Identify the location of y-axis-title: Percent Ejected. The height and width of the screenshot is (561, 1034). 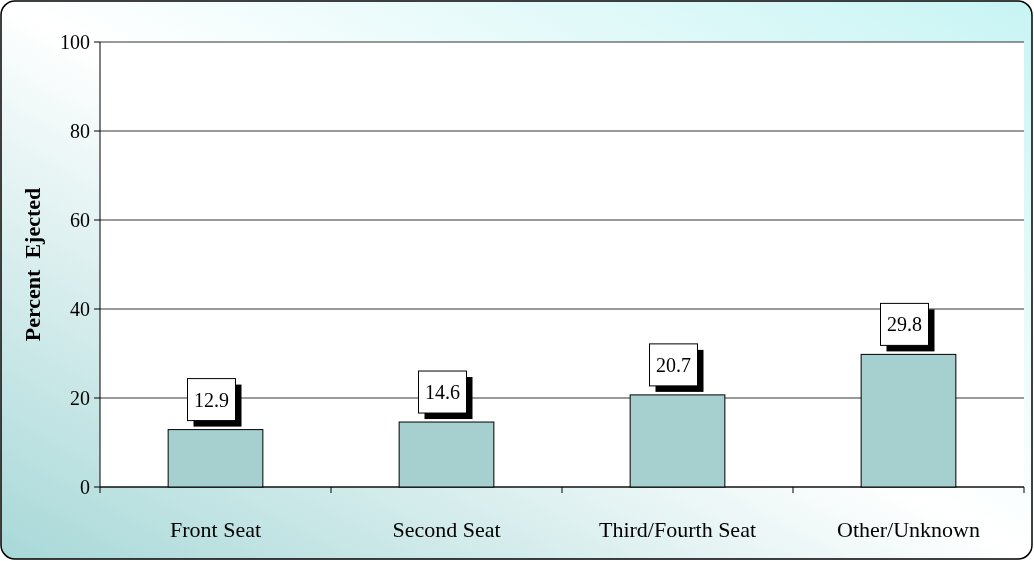
(32, 264).